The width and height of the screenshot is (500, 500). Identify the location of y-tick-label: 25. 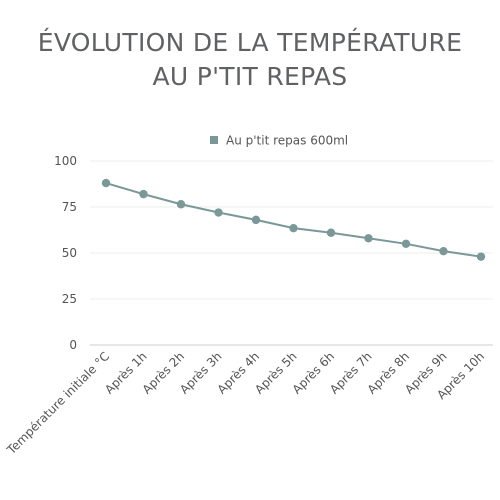
(69, 299).